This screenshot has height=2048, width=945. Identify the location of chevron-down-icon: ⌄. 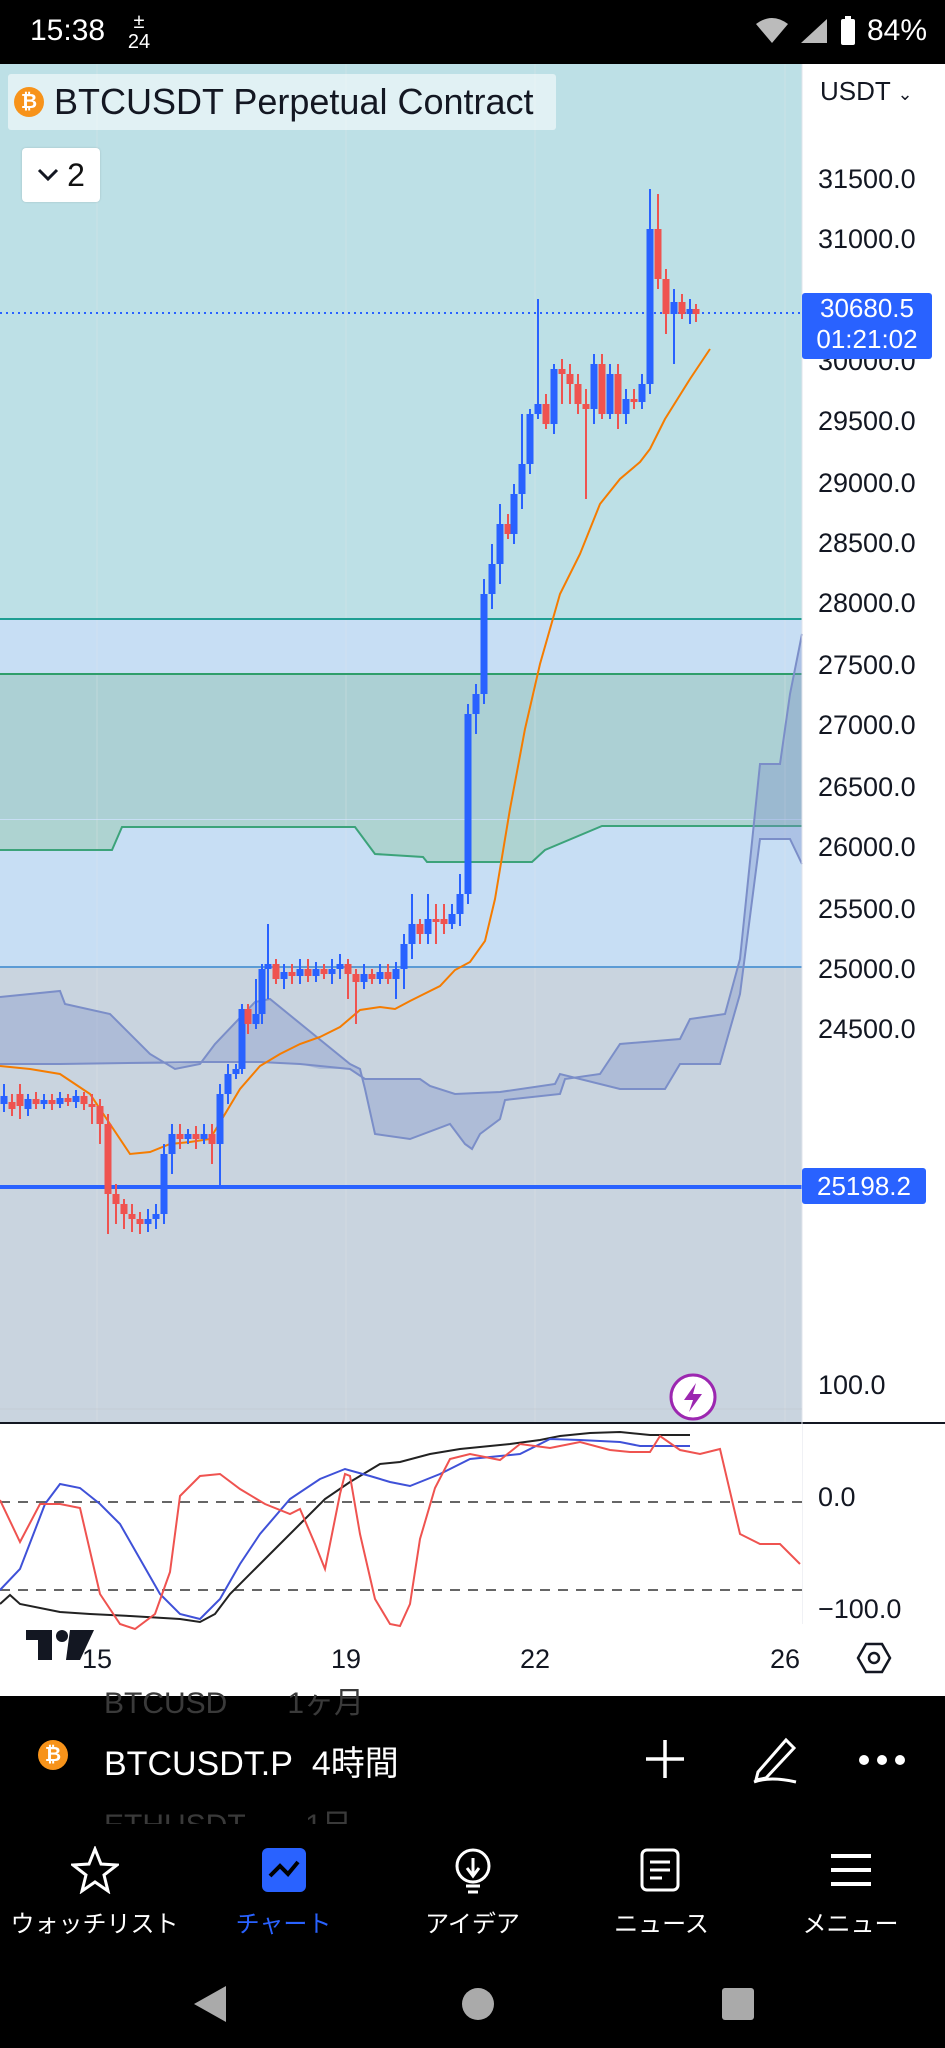
(905, 94).